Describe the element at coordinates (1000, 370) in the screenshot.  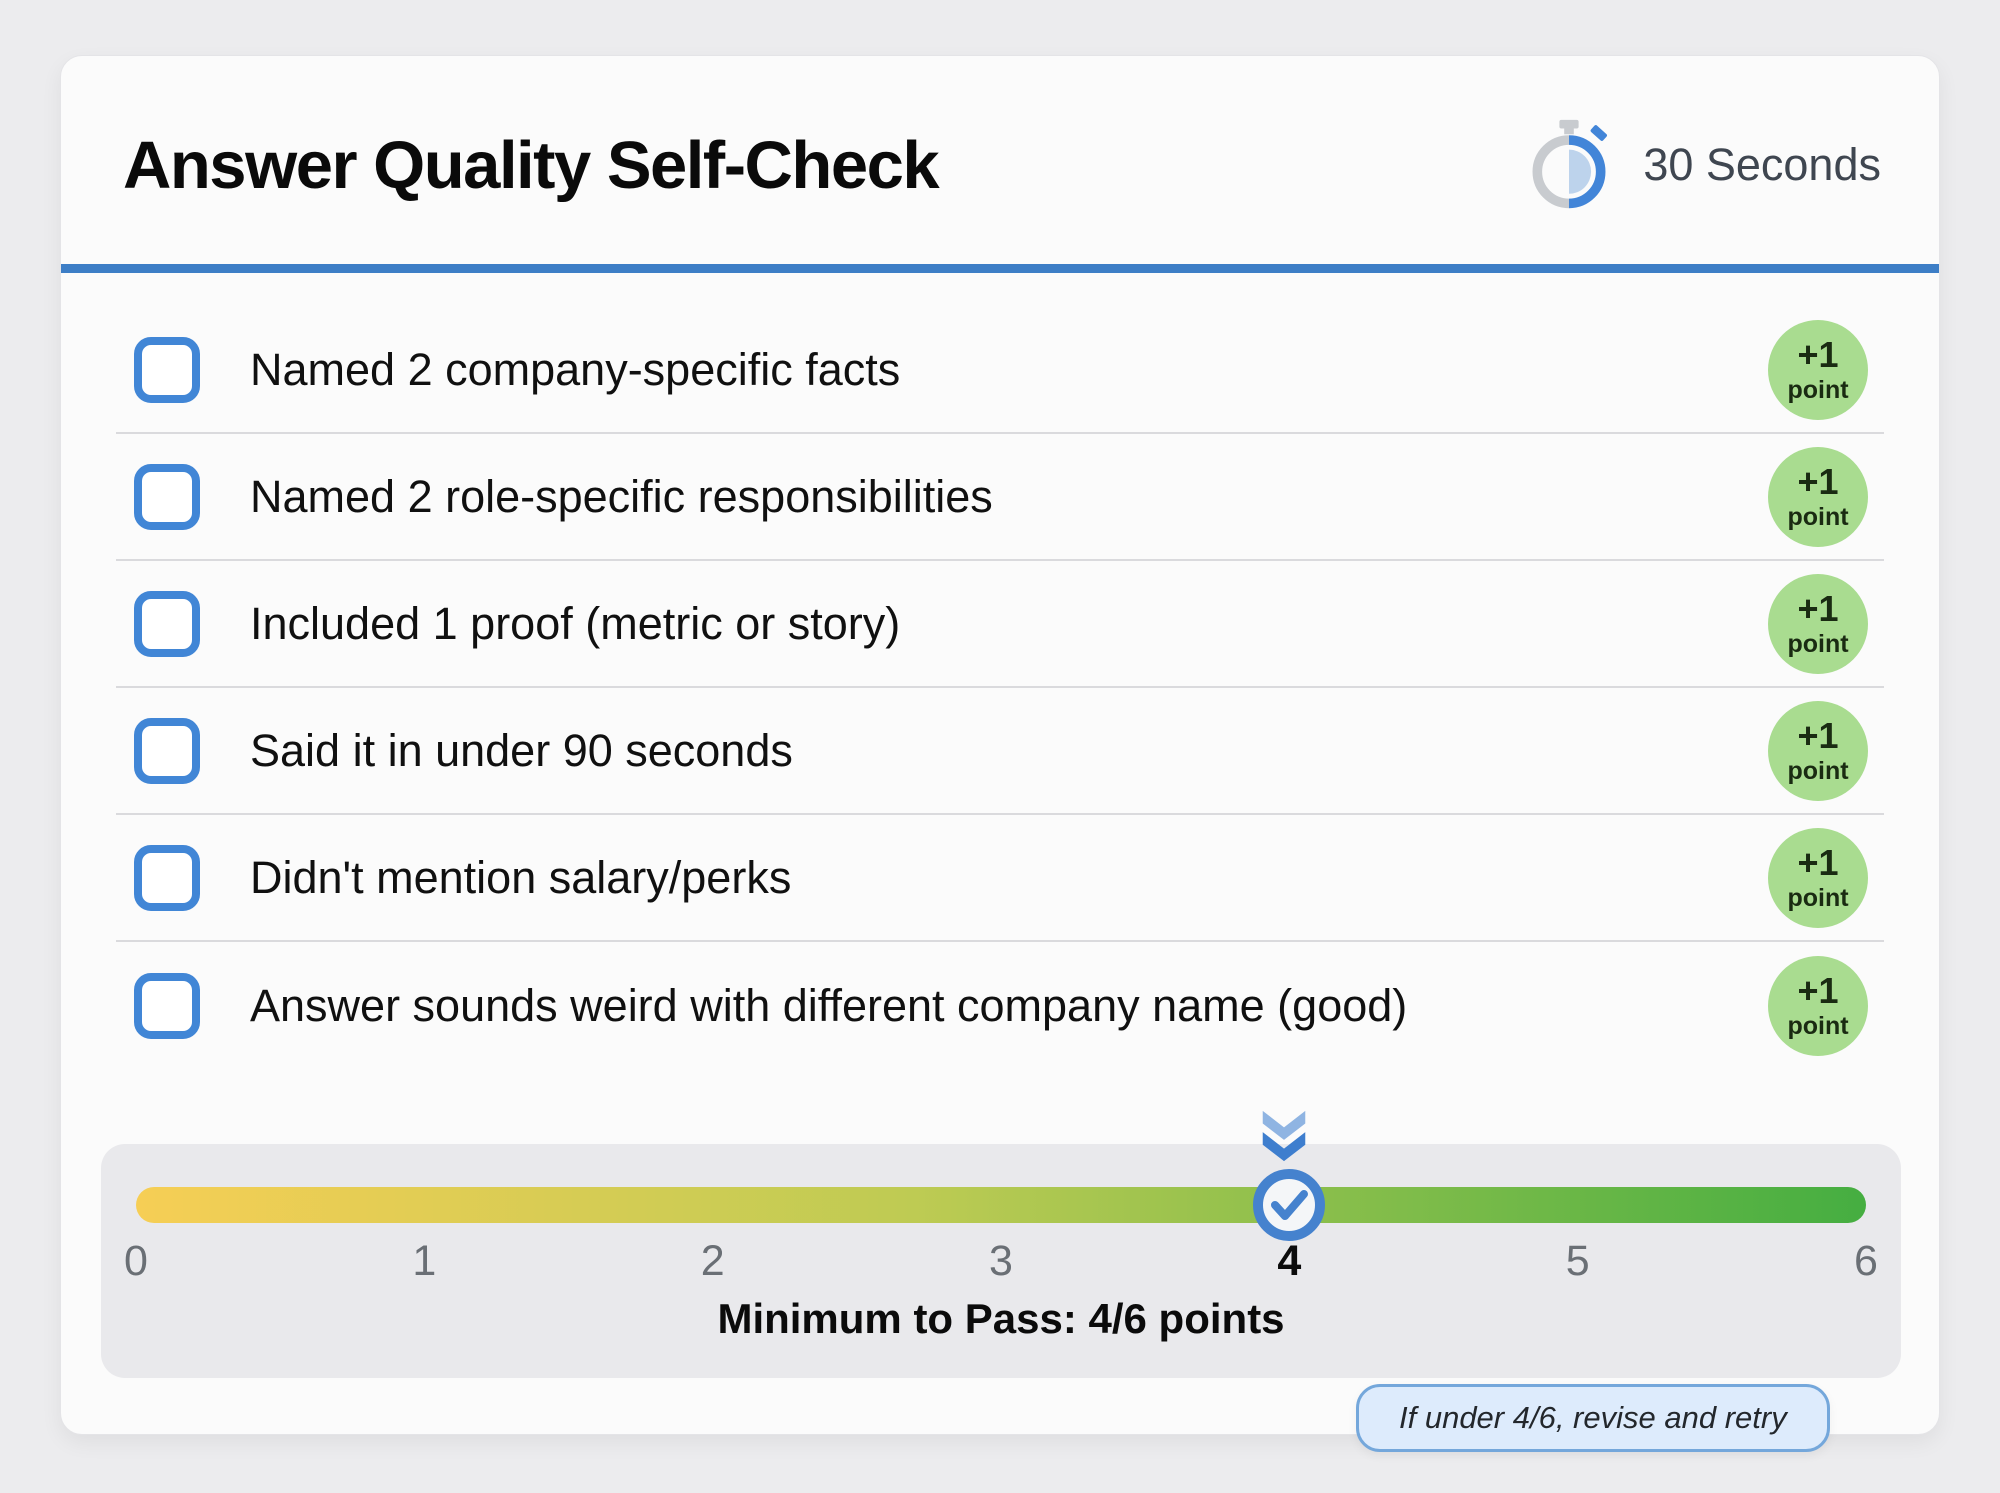
I see `checklist-row: Named 2 company-specific facts +1 point` at that location.